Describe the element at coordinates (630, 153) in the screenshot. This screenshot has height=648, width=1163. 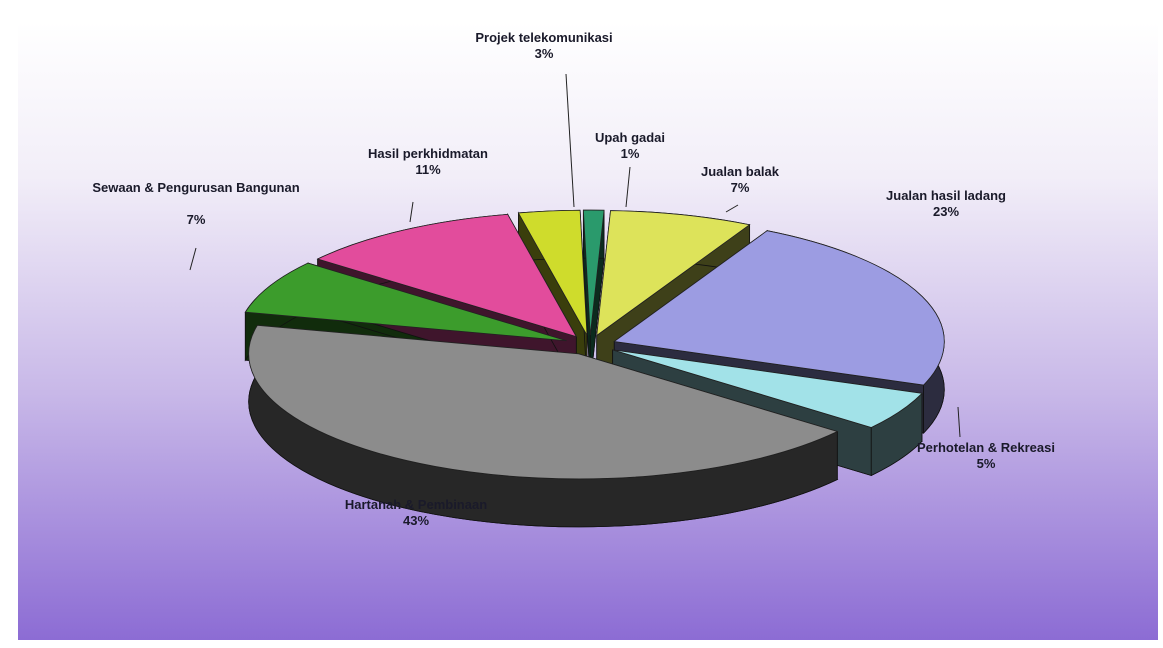
I see `slice-value-label: 1%` at that location.